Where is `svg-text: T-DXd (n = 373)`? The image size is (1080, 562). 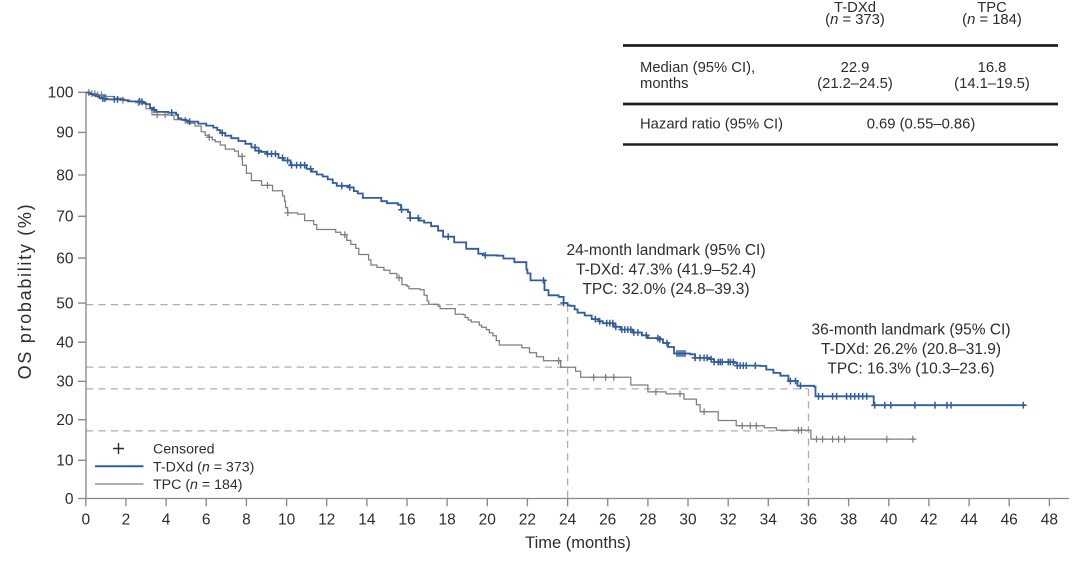
svg-text: T-DXd (n = 373) is located at coordinates (203, 467).